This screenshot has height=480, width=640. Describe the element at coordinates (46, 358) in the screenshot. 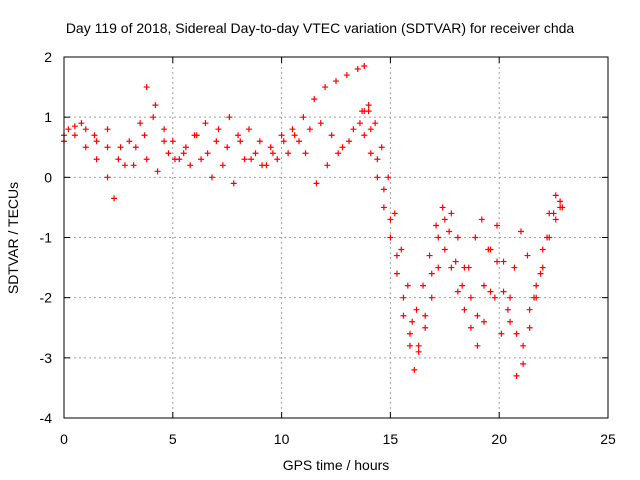

I see `y-tick-label: -3` at that location.